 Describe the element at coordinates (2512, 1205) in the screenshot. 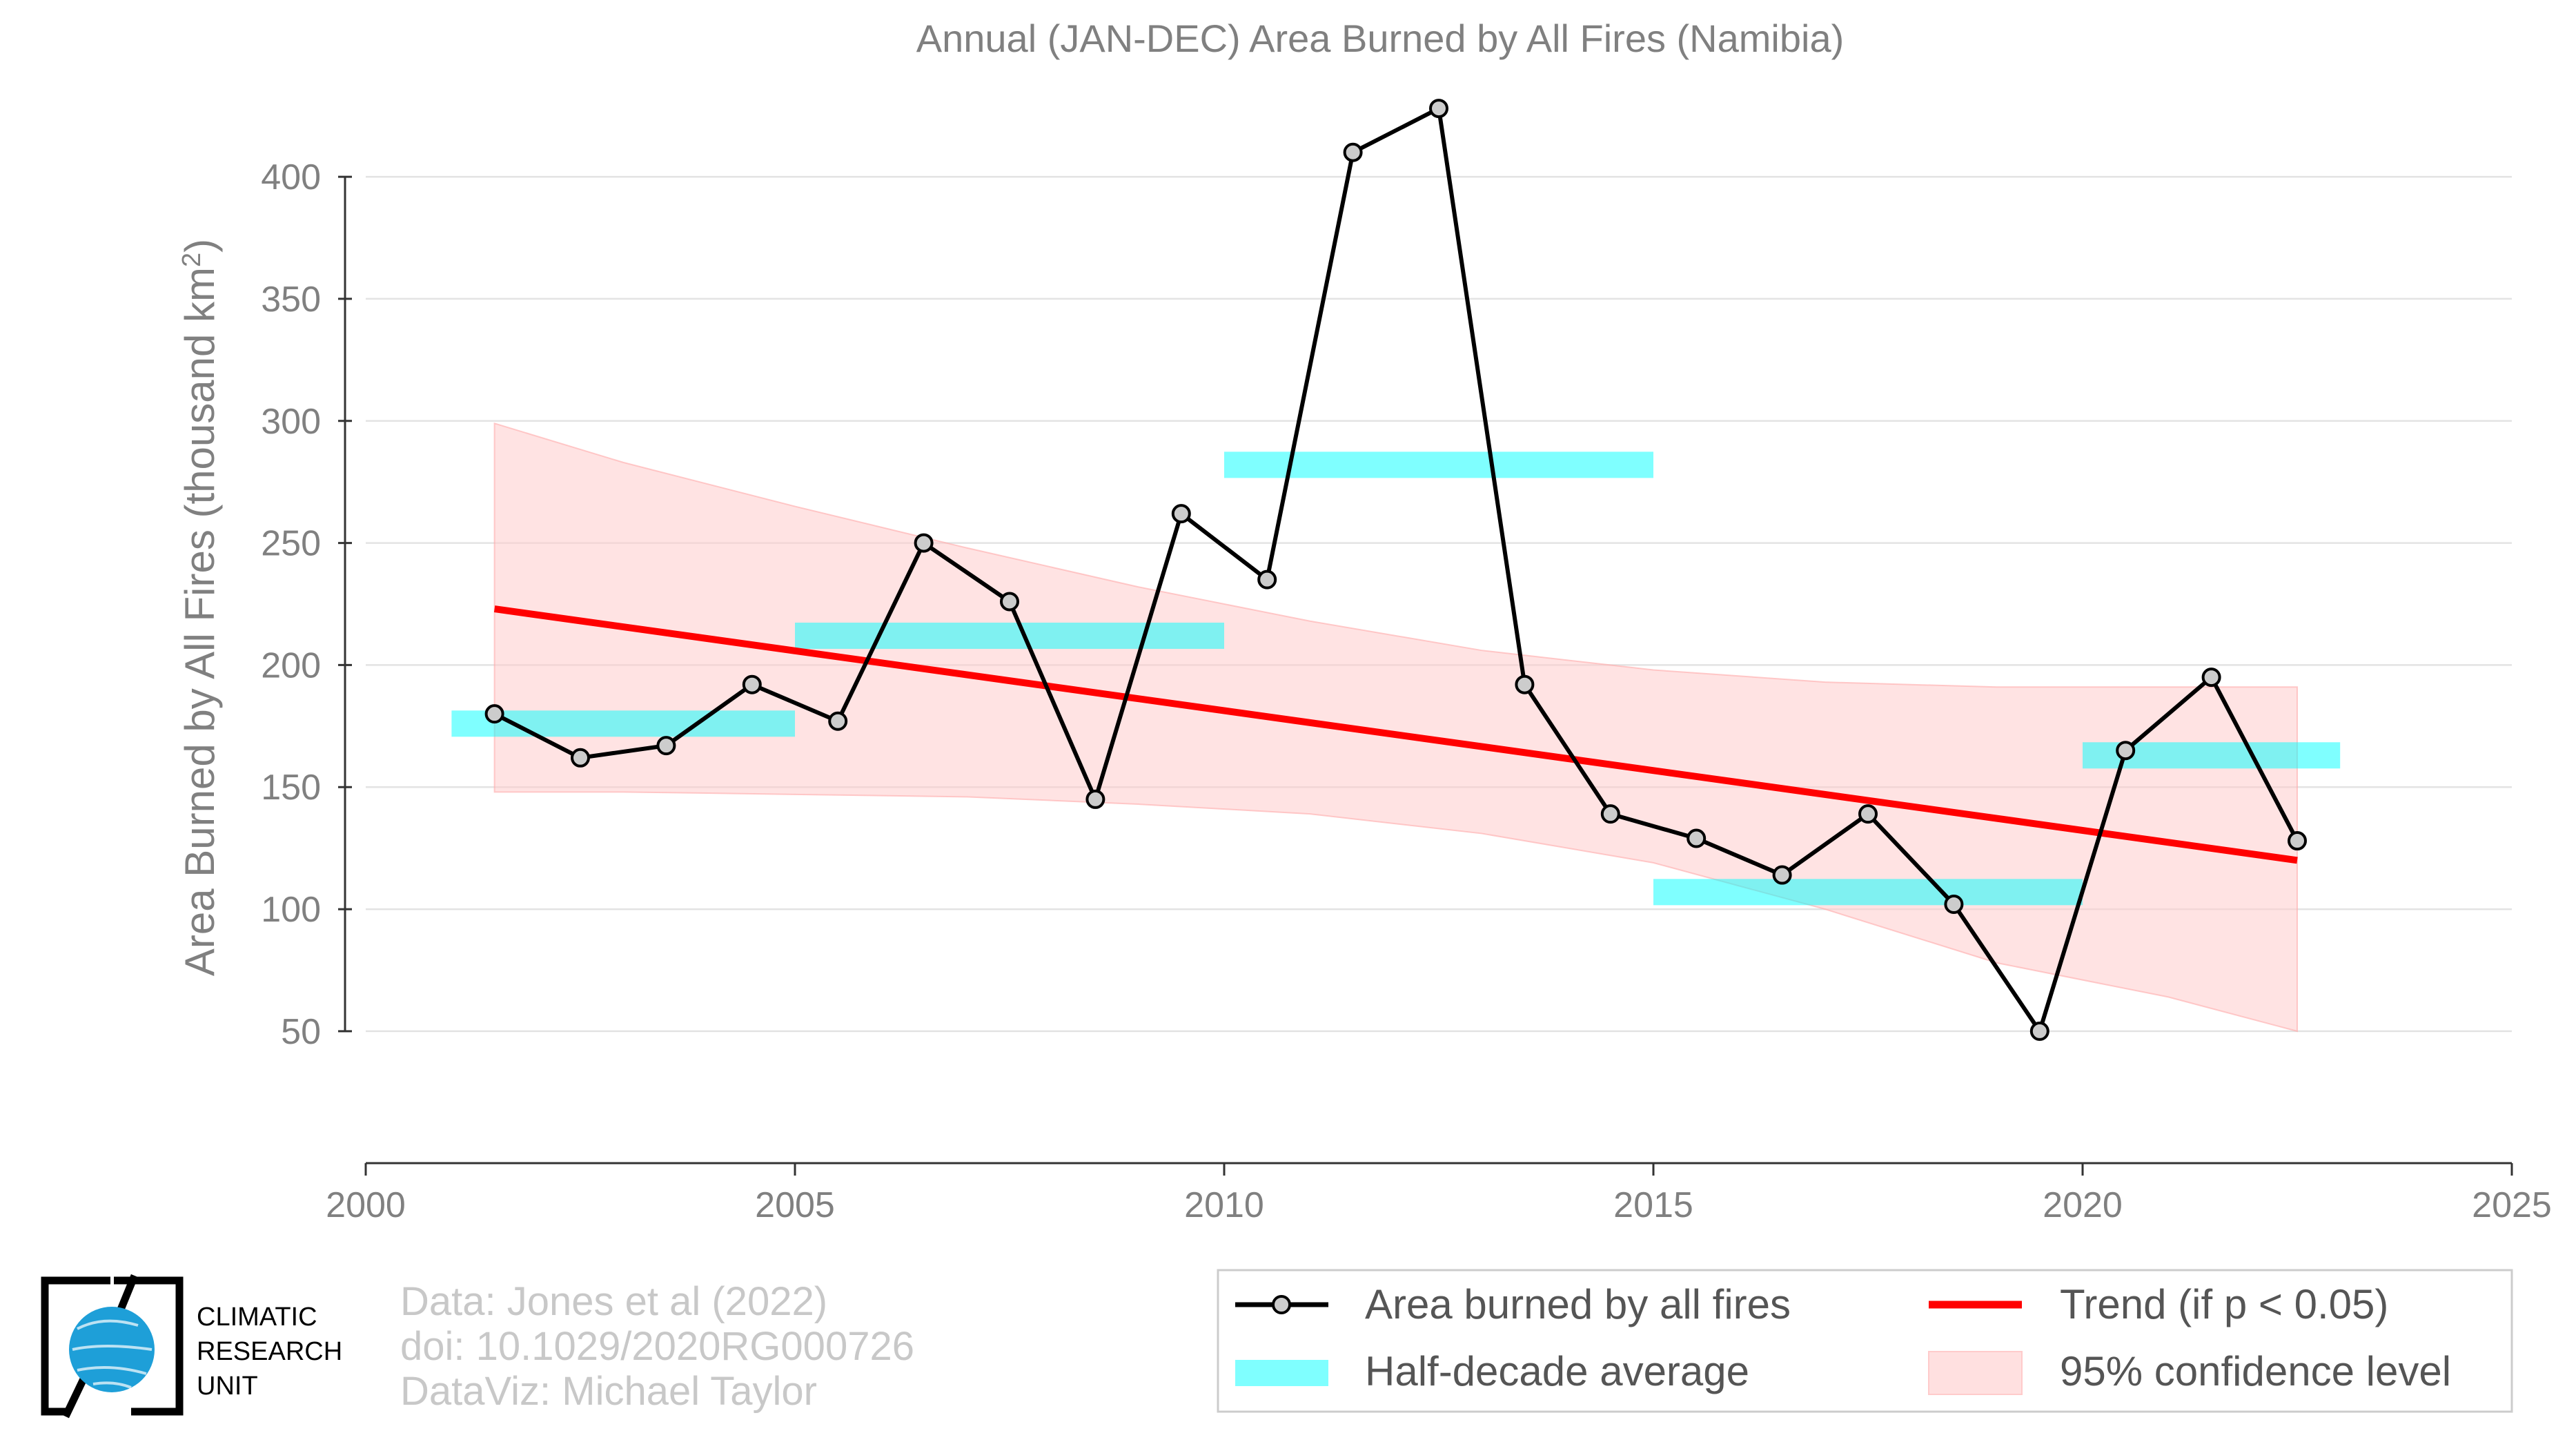

I see `x-tick-label: 2025` at that location.